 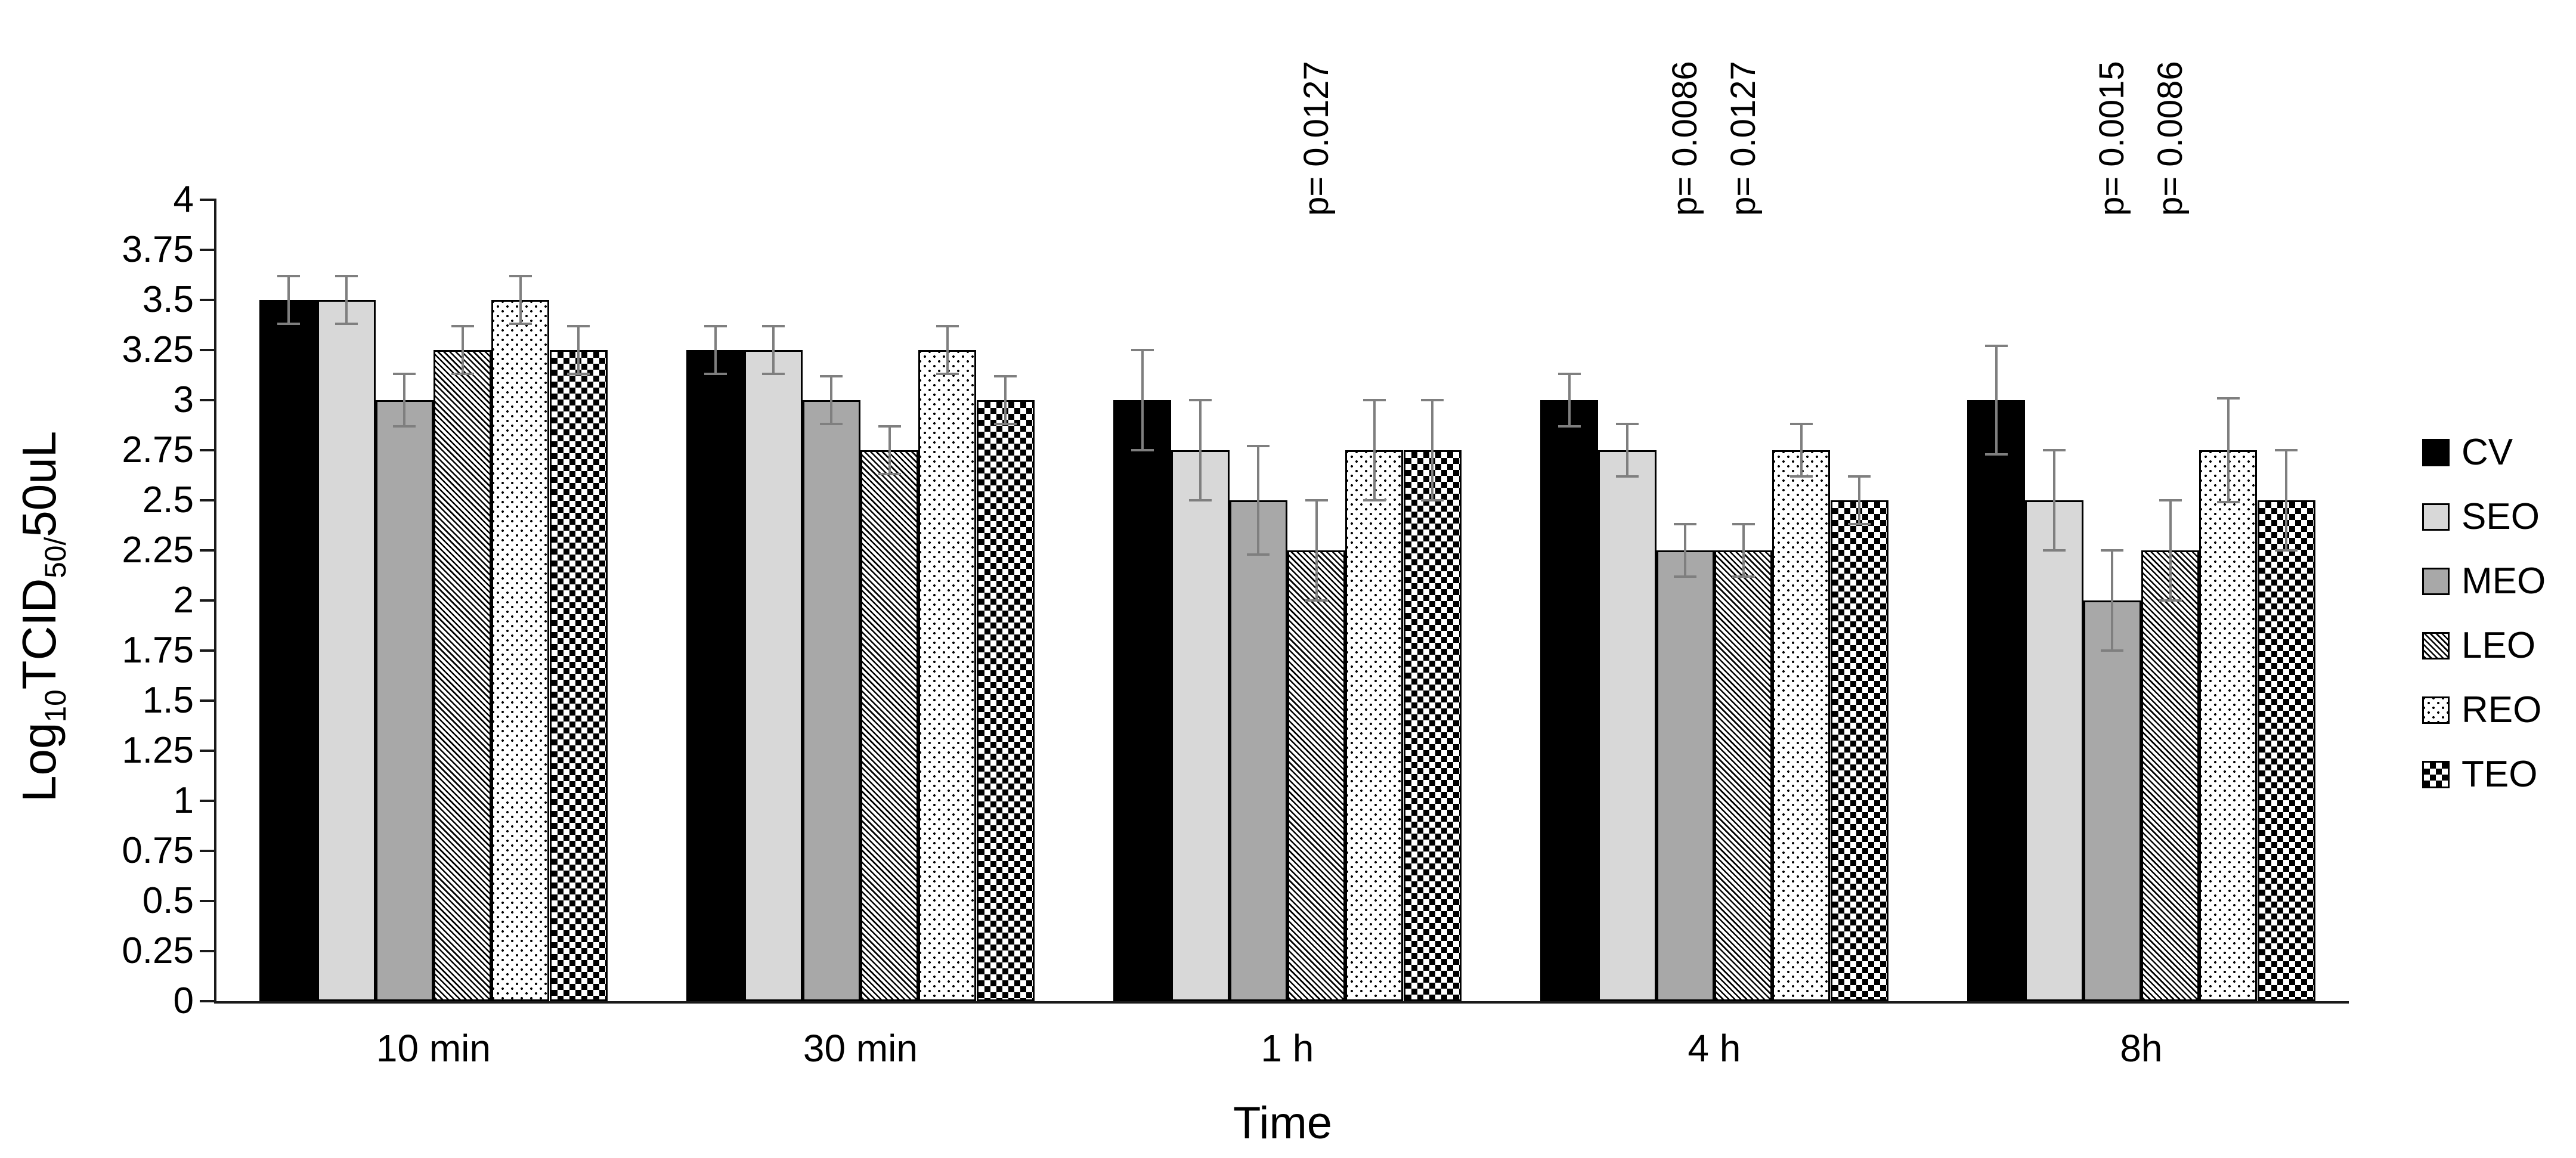 I want to click on y-axis-tick-label: 3.5, so click(x=168, y=299).